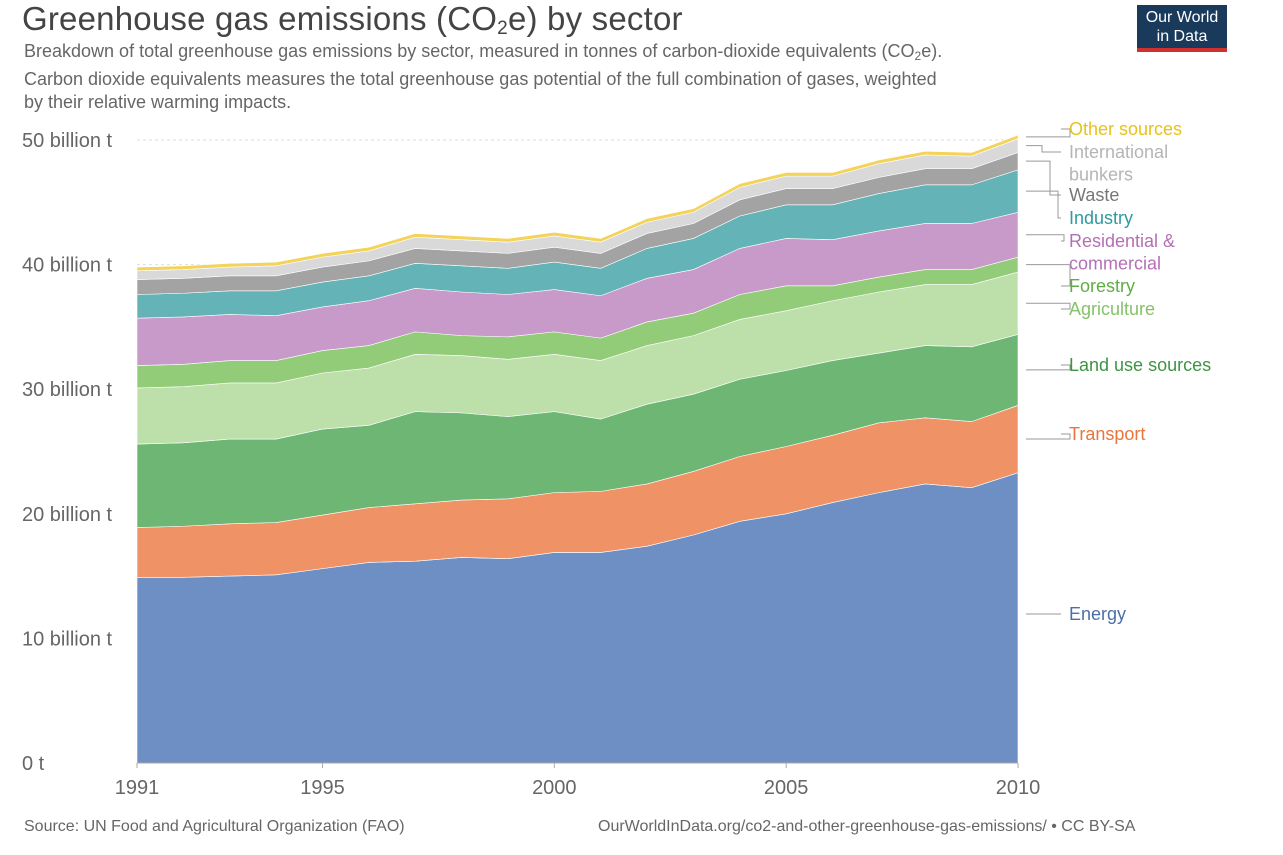 The height and width of the screenshot is (855, 1283). I want to click on logo-line-2: in Data, so click(1182, 36).